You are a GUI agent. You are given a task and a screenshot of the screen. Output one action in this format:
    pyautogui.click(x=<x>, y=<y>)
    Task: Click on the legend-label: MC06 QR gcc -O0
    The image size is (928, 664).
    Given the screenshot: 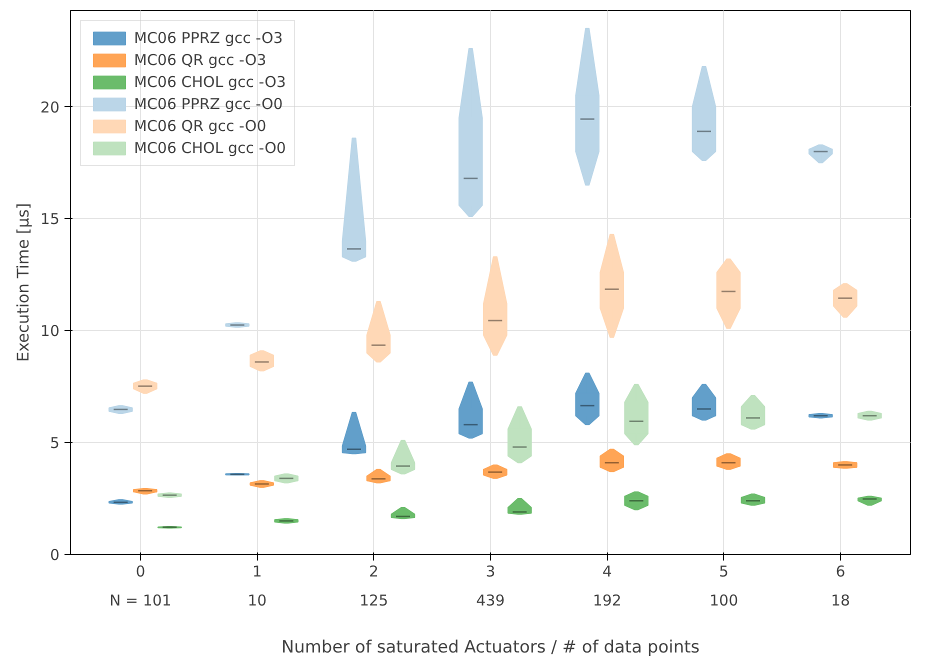 What is the action you would take?
    pyautogui.click(x=200, y=126)
    